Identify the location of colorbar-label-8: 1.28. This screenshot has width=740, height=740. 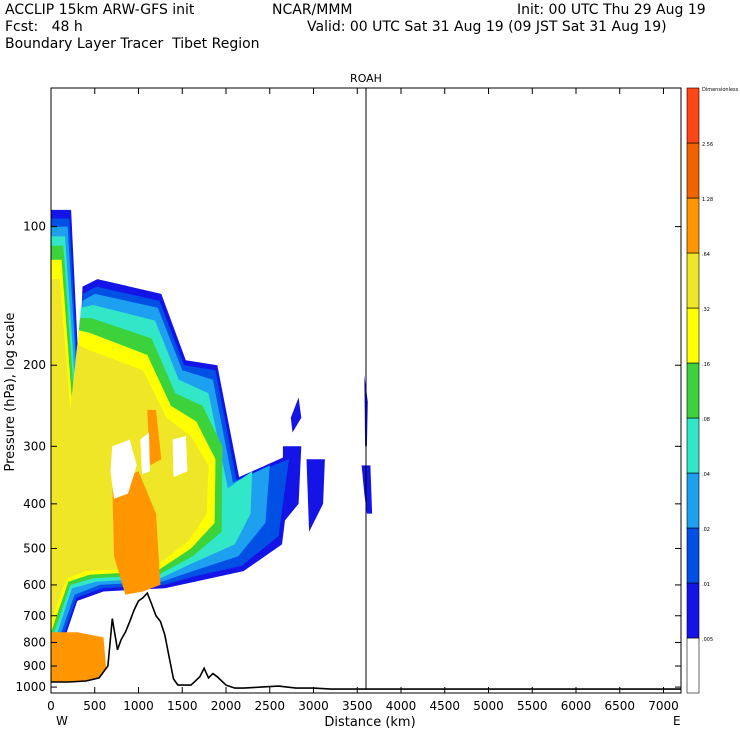
(707, 200).